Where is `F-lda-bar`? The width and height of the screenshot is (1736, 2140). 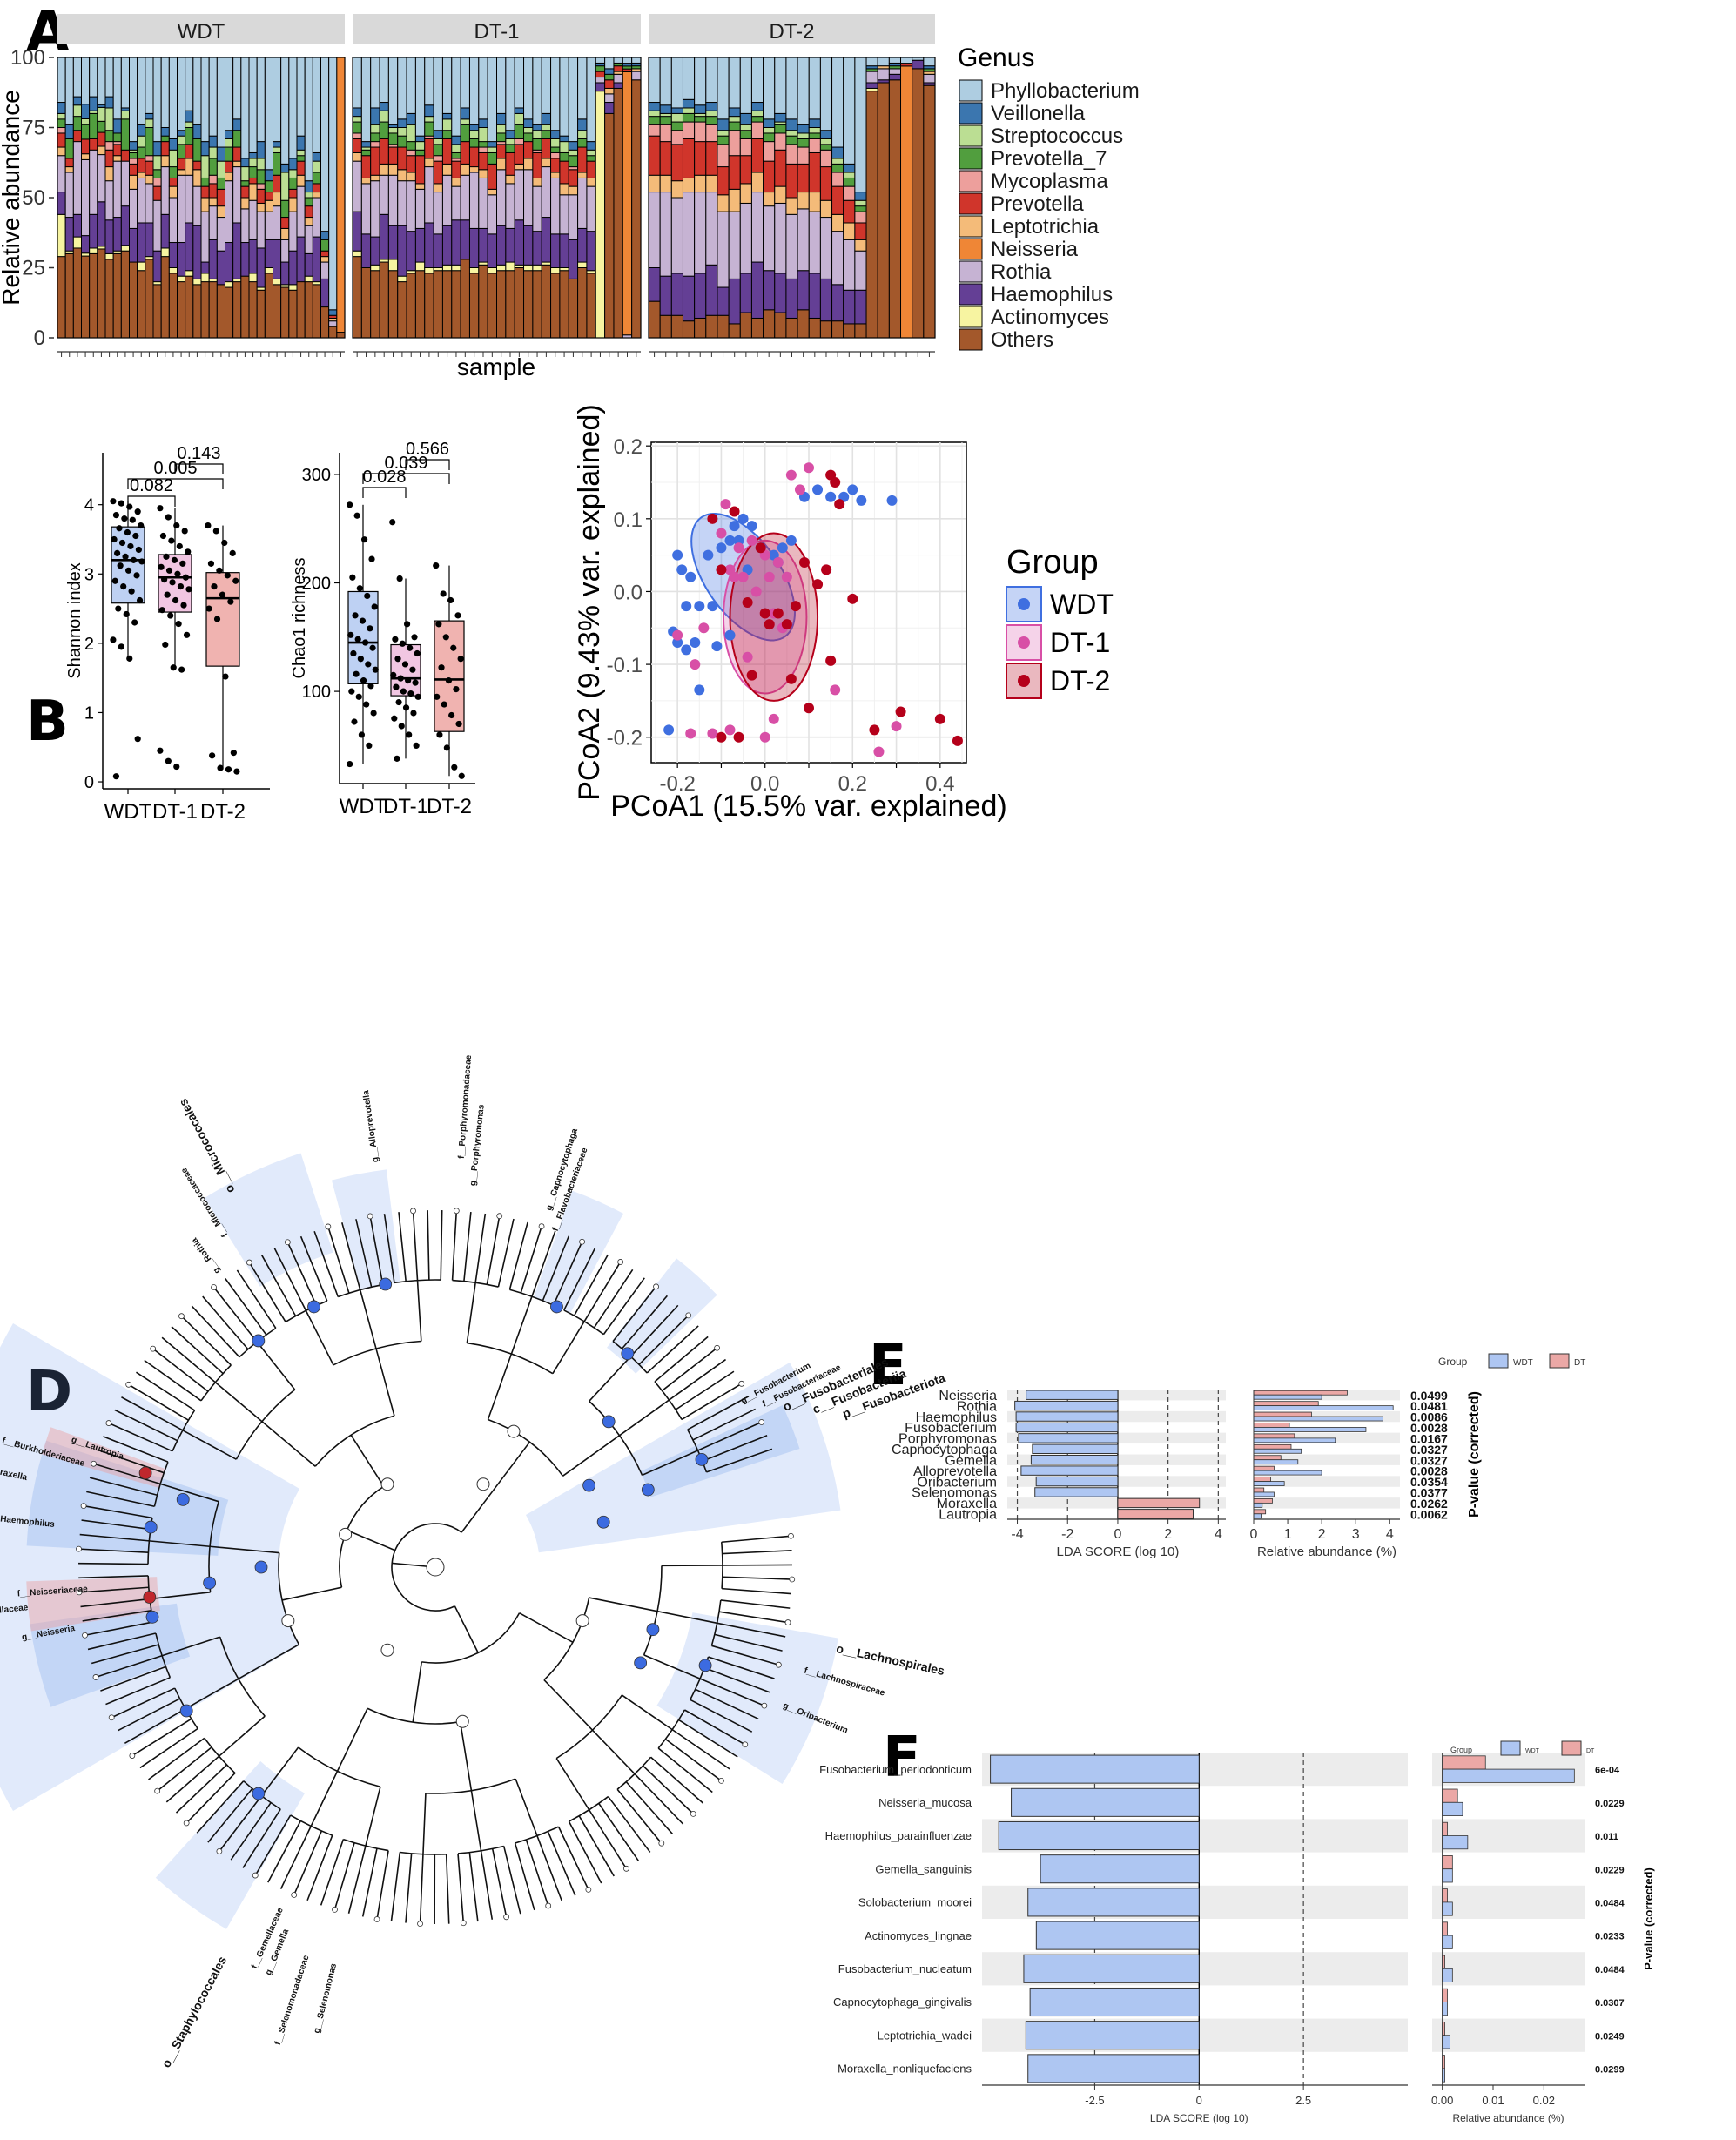 F-lda-bar is located at coordinates (1114, 2002).